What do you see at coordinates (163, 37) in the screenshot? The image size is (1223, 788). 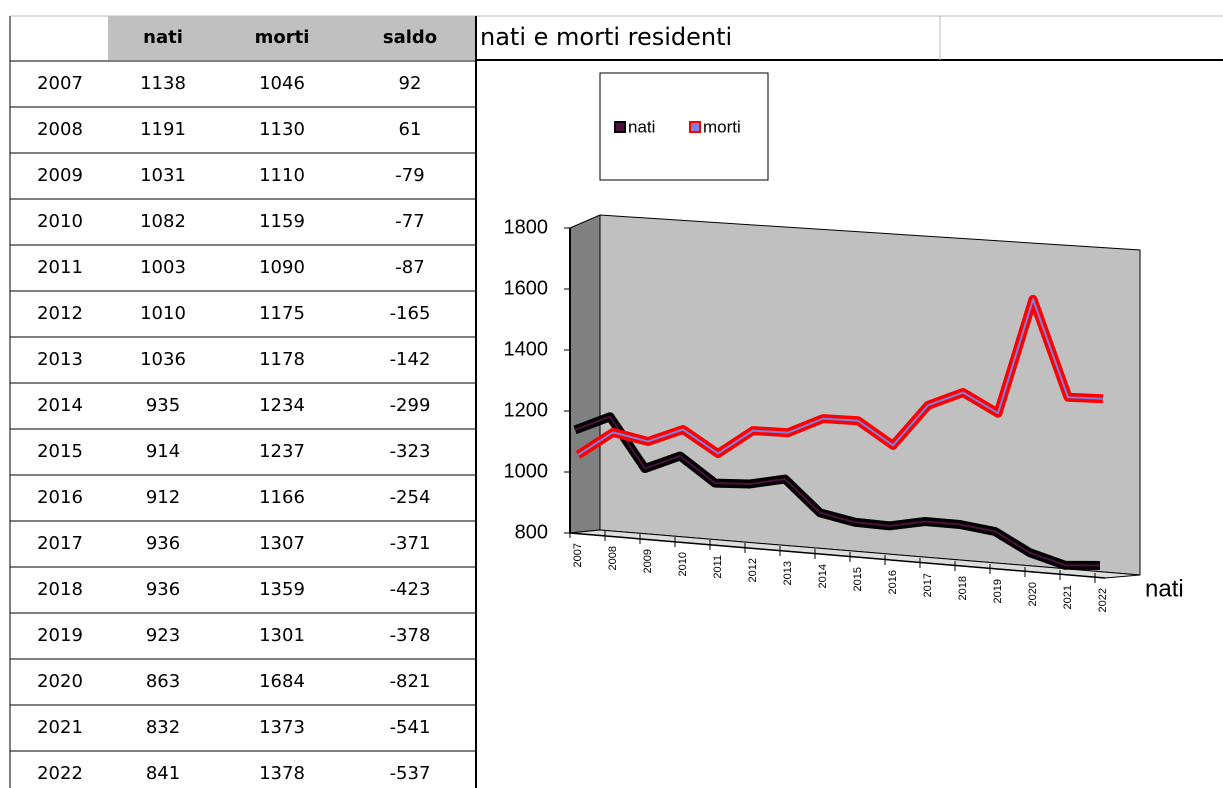 I see `header-cell: nati` at bounding box center [163, 37].